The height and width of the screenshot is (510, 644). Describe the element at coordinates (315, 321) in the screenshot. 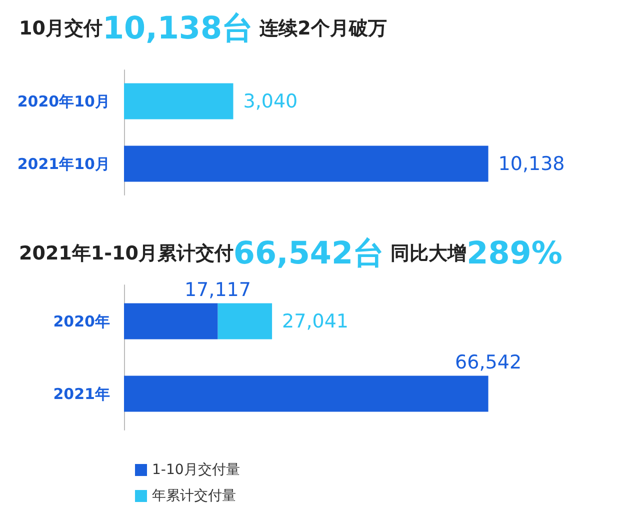

I see `total-label: 27,041` at that location.